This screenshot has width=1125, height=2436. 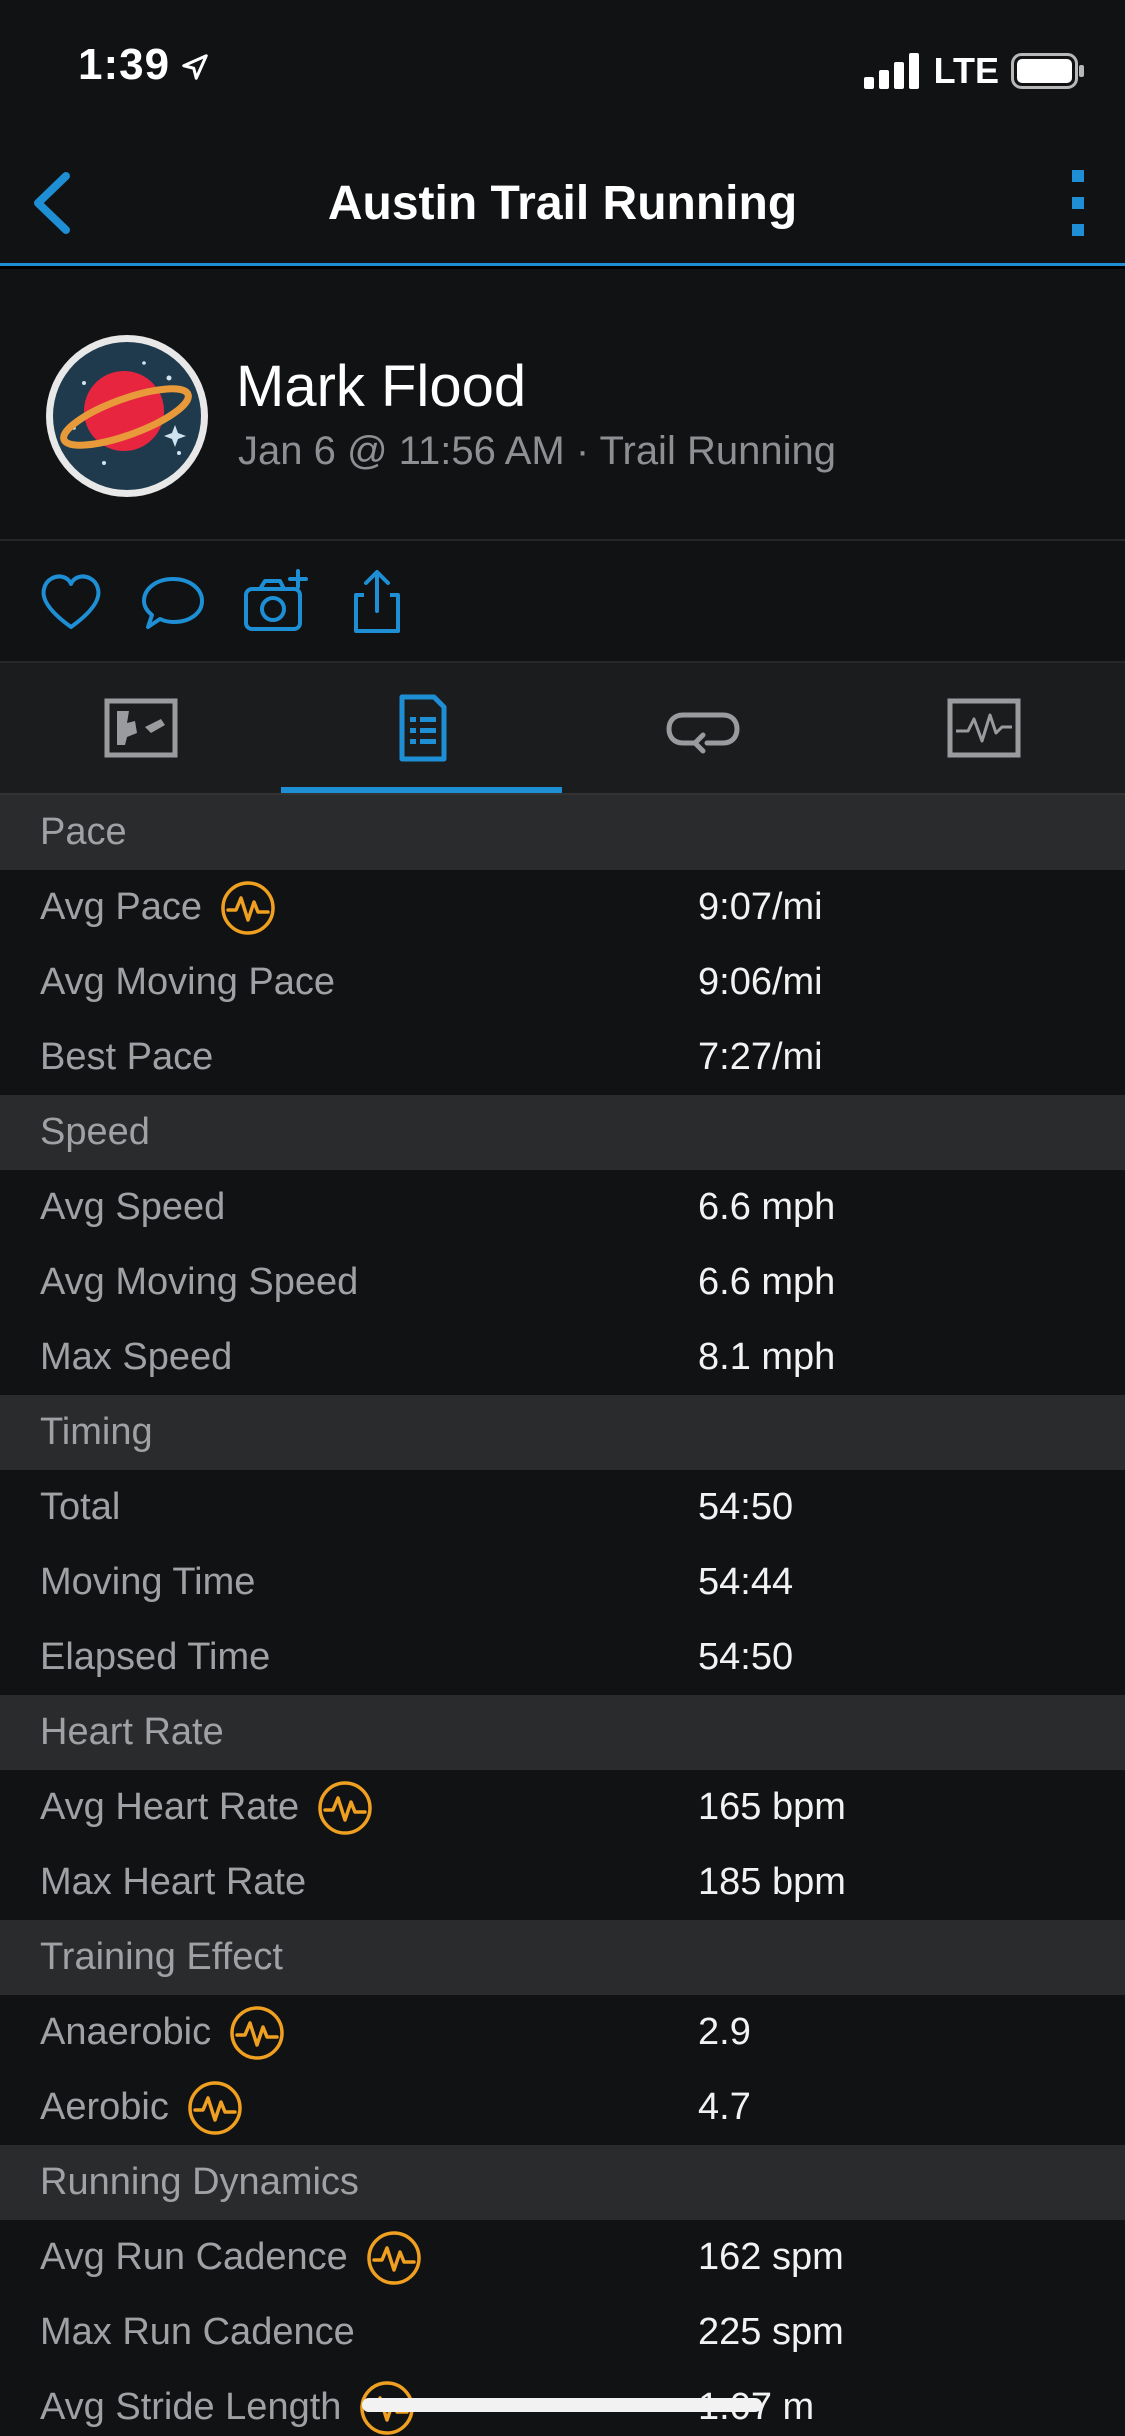 I want to click on stat-label: Max Heart Rate, so click(x=173, y=1882).